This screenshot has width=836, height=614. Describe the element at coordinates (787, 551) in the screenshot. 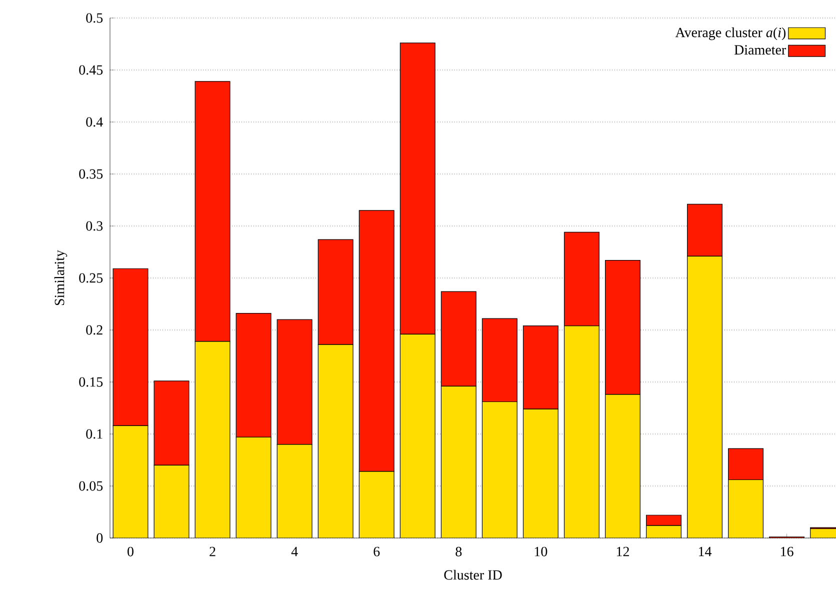

I see `x-tick-label: 16` at that location.